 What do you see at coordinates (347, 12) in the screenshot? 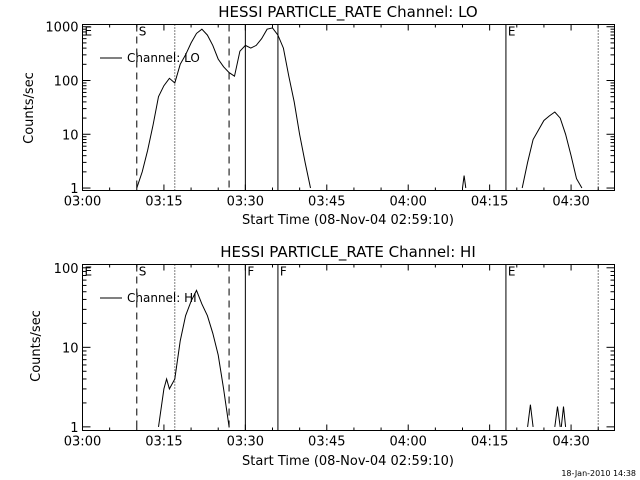
I see `chart-title: HESSI PARTICLE_RATE Channel: LO` at bounding box center [347, 12].